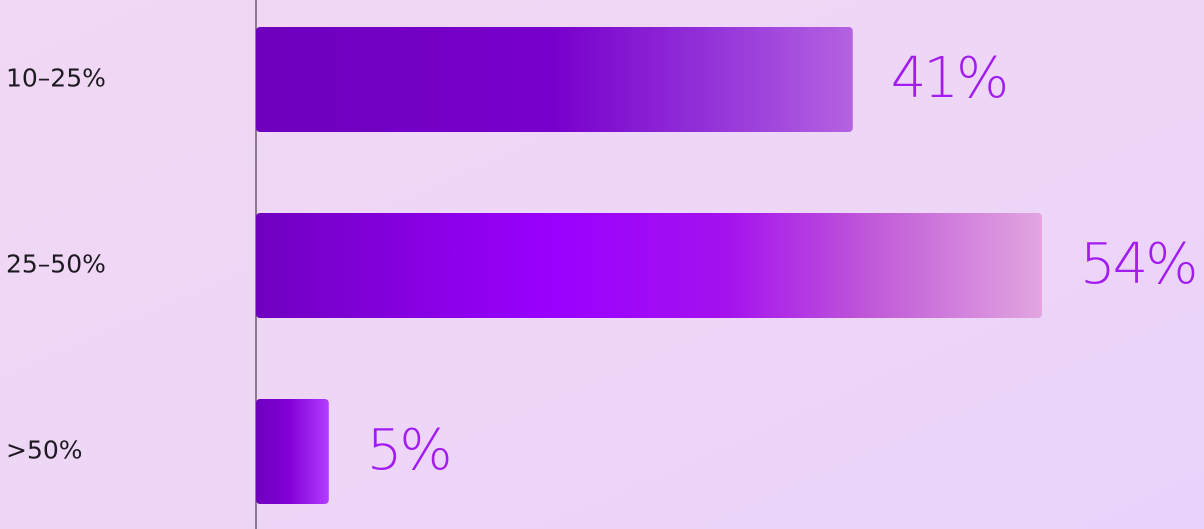 The image size is (1204, 529). Describe the element at coordinates (56, 78) in the screenshot. I see `category-label: 10–25%` at that location.